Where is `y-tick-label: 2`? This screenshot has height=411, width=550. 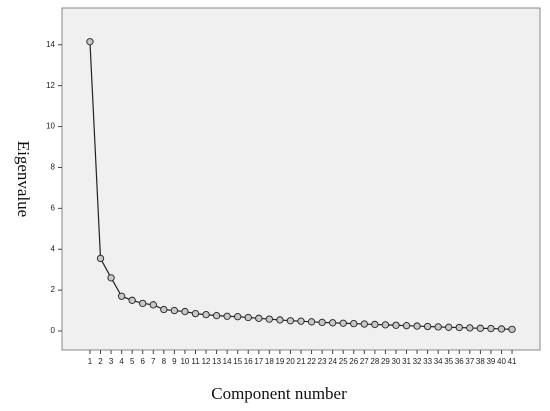 y-tick-label: 2 is located at coordinates (53, 289).